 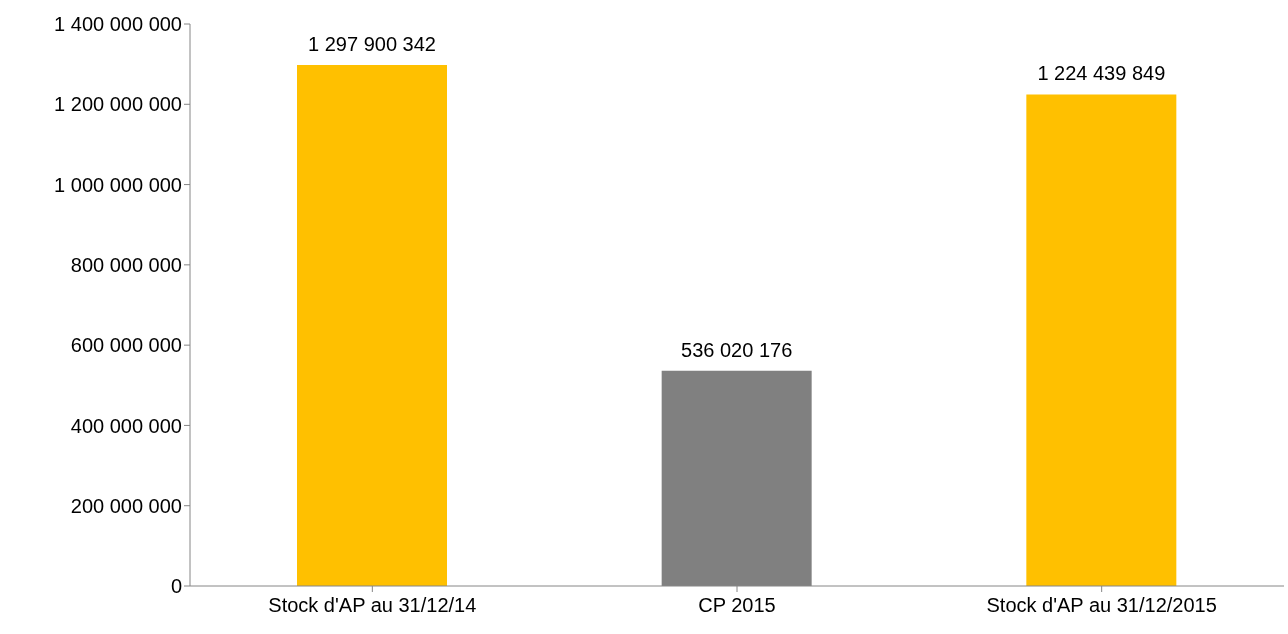 What do you see at coordinates (737, 605) in the screenshot?
I see `x-tick-label: CP 2015` at bounding box center [737, 605].